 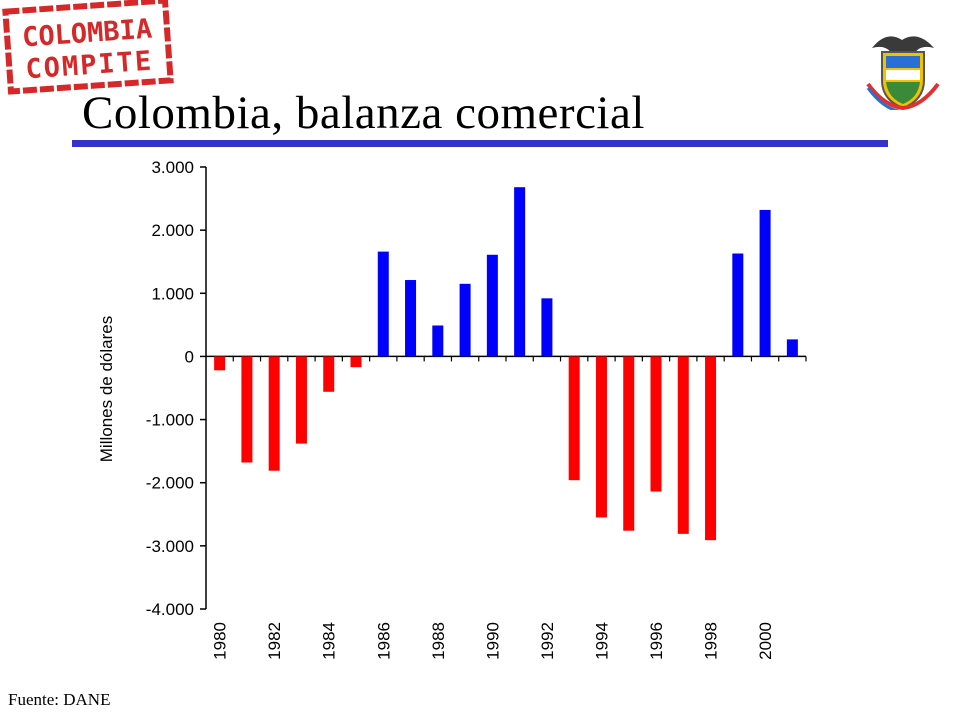 What do you see at coordinates (329, 374) in the screenshot?
I see `bar-1984` at bounding box center [329, 374].